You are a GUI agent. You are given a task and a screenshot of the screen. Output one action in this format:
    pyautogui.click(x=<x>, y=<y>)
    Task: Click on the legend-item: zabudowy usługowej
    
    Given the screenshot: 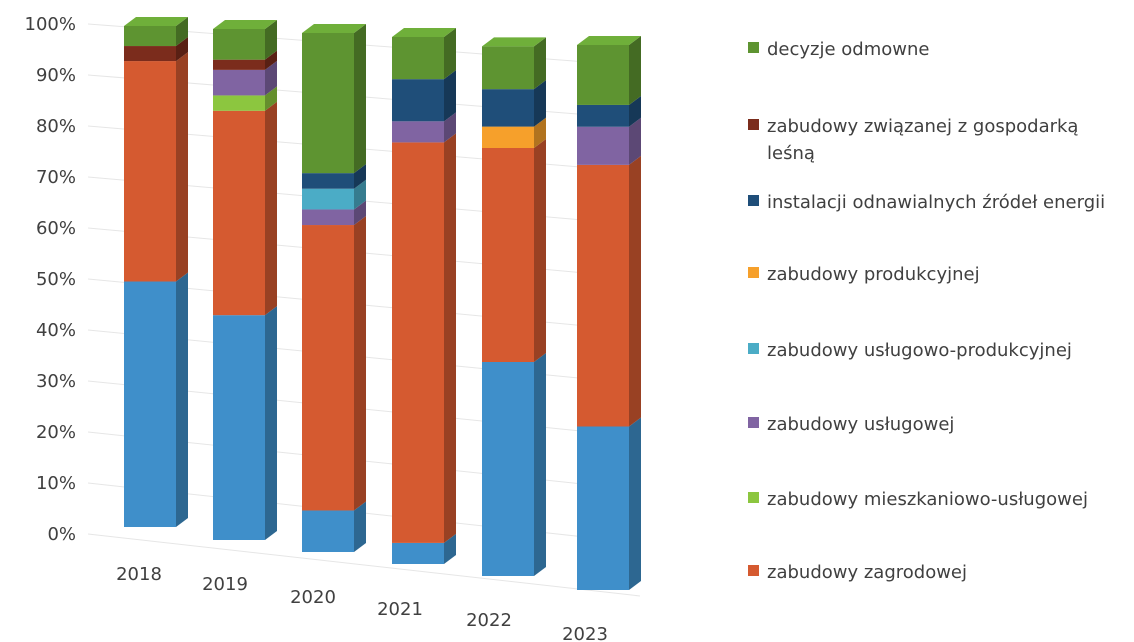 What is the action you would take?
    pyautogui.click(x=935, y=424)
    